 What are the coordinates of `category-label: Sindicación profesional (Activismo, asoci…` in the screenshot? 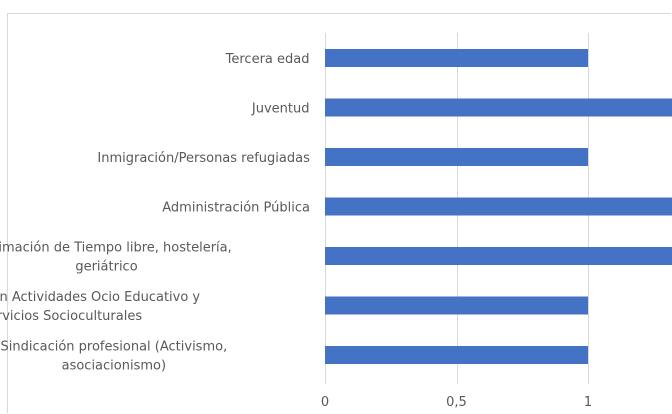 It's located at (113, 357).